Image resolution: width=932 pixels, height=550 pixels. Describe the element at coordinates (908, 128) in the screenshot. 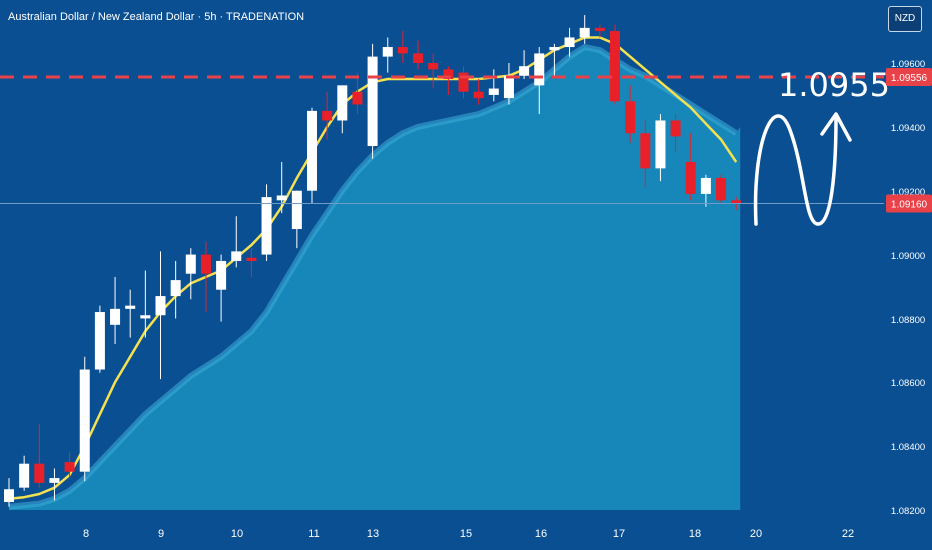

I see `y-tick-label: 1.09400` at that location.